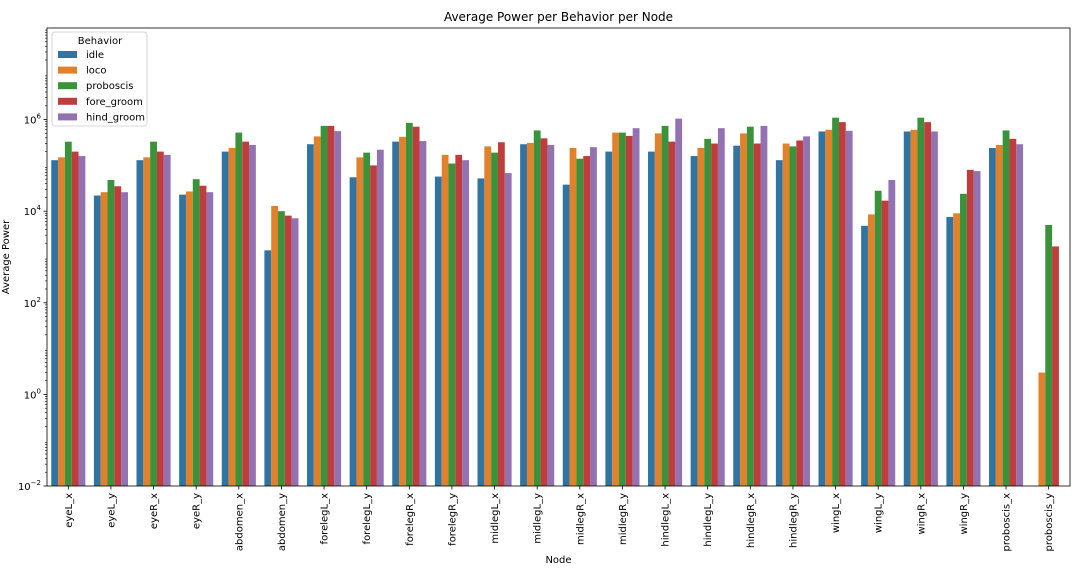 The height and width of the screenshot is (576, 1080). What do you see at coordinates (822, 309) in the screenshot?
I see `bar-idle-wingL_x` at bounding box center [822, 309].